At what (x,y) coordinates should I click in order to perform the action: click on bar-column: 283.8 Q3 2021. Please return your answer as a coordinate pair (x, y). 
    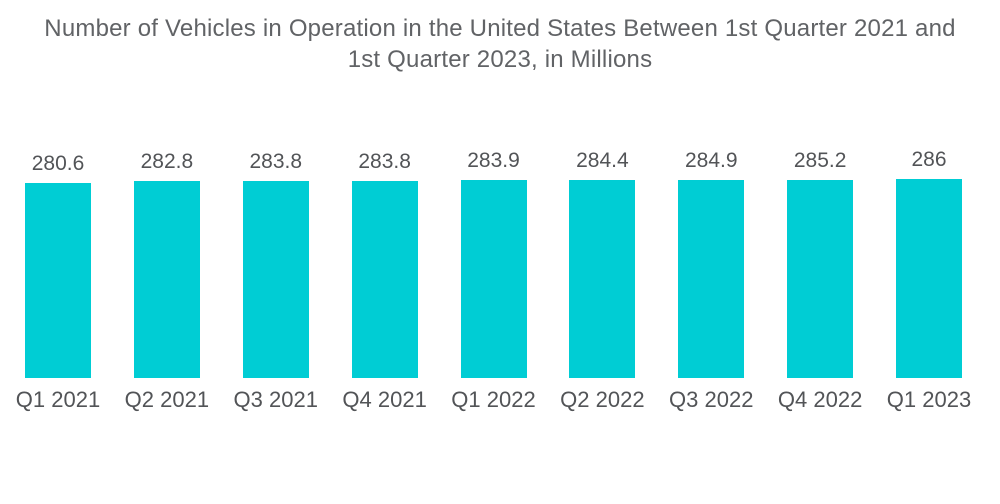
    Looking at the image, I should click on (276, 281).